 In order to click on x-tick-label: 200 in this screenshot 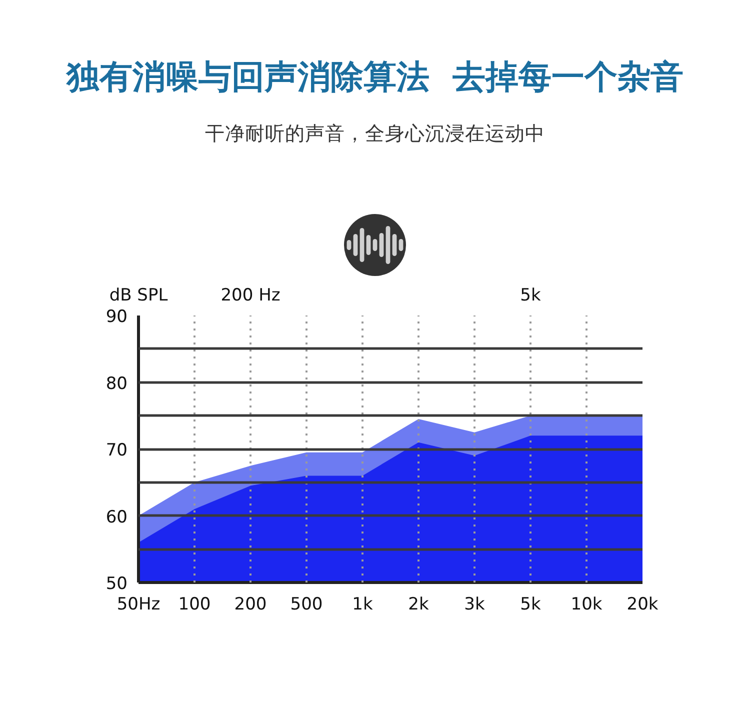, I will do `click(250, 604)`.